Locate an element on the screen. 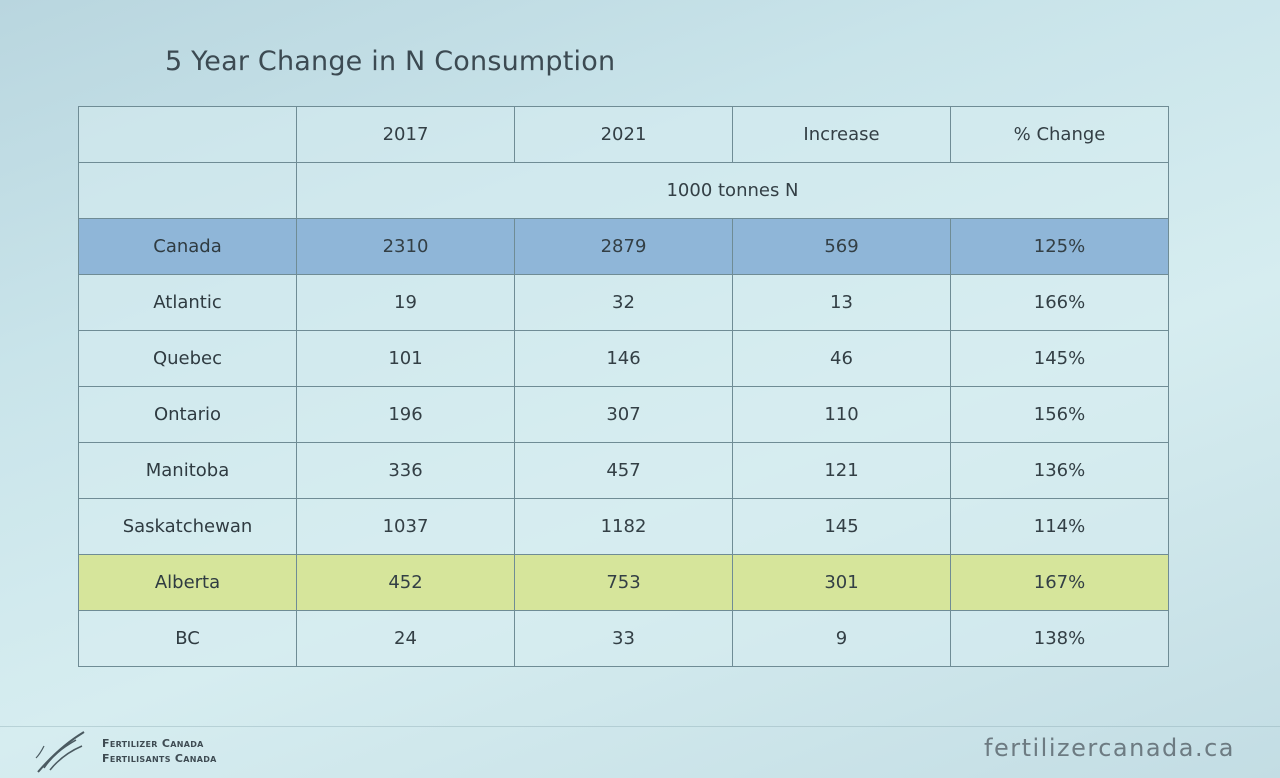 This screenshot has height=778, width=1280. increase-cell: 145 is located at coordinates (841, 526).